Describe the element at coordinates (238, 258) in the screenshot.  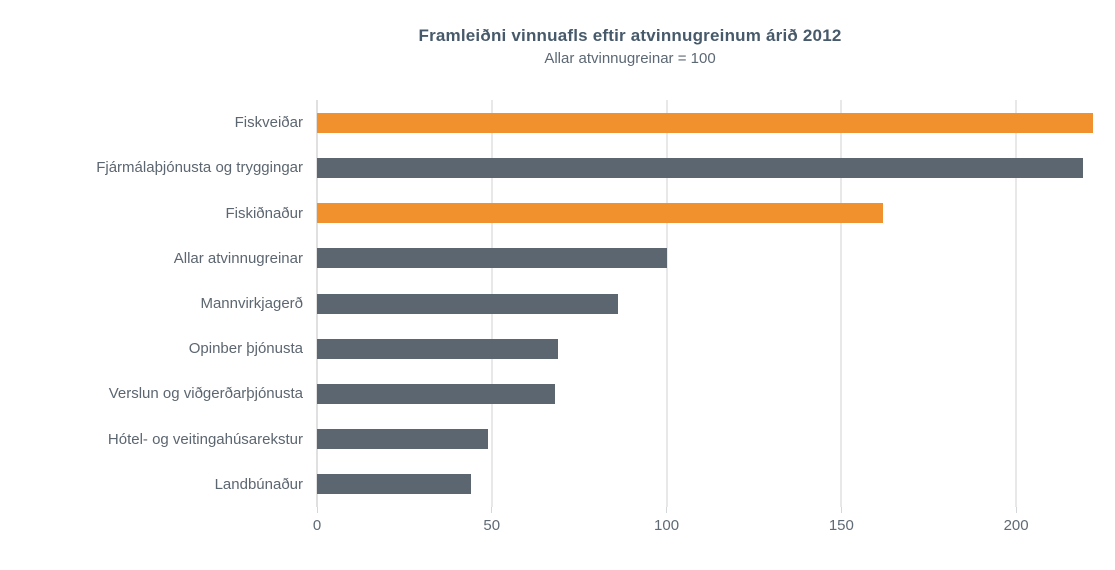
I see `category-label: Allar atvinnugreinar` at that location.